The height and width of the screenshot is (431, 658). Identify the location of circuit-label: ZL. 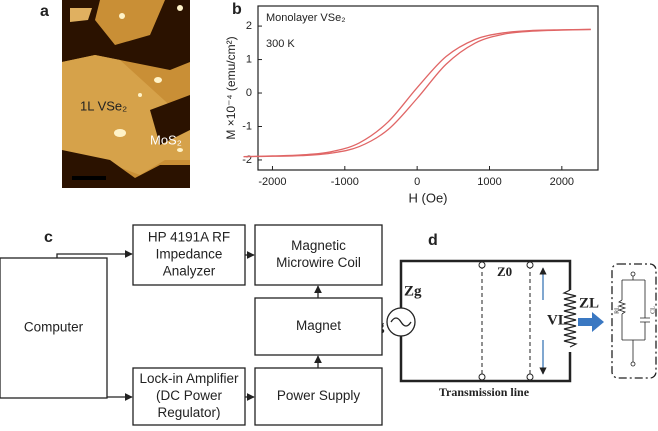
(589, 303).